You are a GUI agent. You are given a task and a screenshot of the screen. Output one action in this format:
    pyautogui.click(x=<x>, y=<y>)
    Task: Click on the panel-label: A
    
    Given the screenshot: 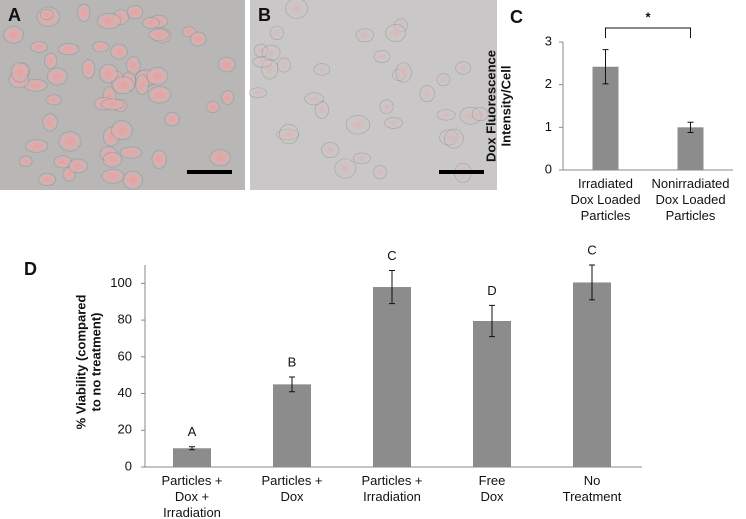 What is the action you would take?
    pyautogui.click(x=14, y=15)
    